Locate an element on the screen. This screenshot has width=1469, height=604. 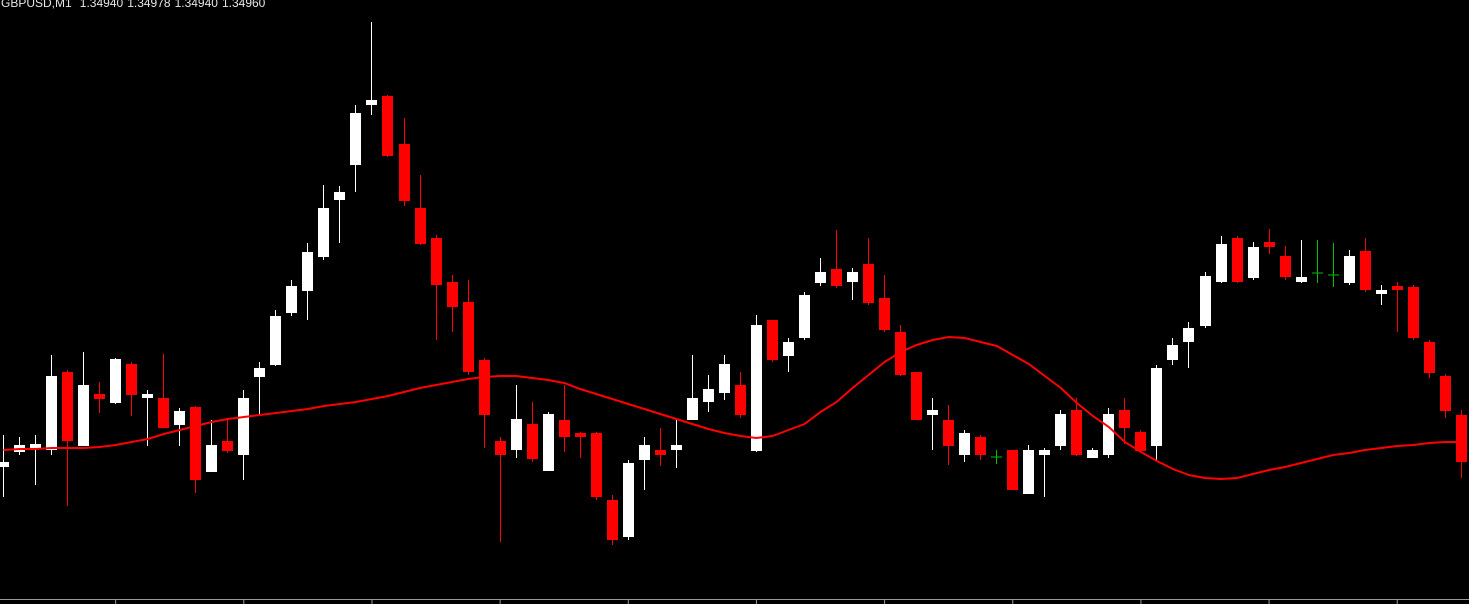
chart-header: GBPUSD,M1 1.34940 1.34978 1.34940 1.34960 is located at coordinates (133, 5).